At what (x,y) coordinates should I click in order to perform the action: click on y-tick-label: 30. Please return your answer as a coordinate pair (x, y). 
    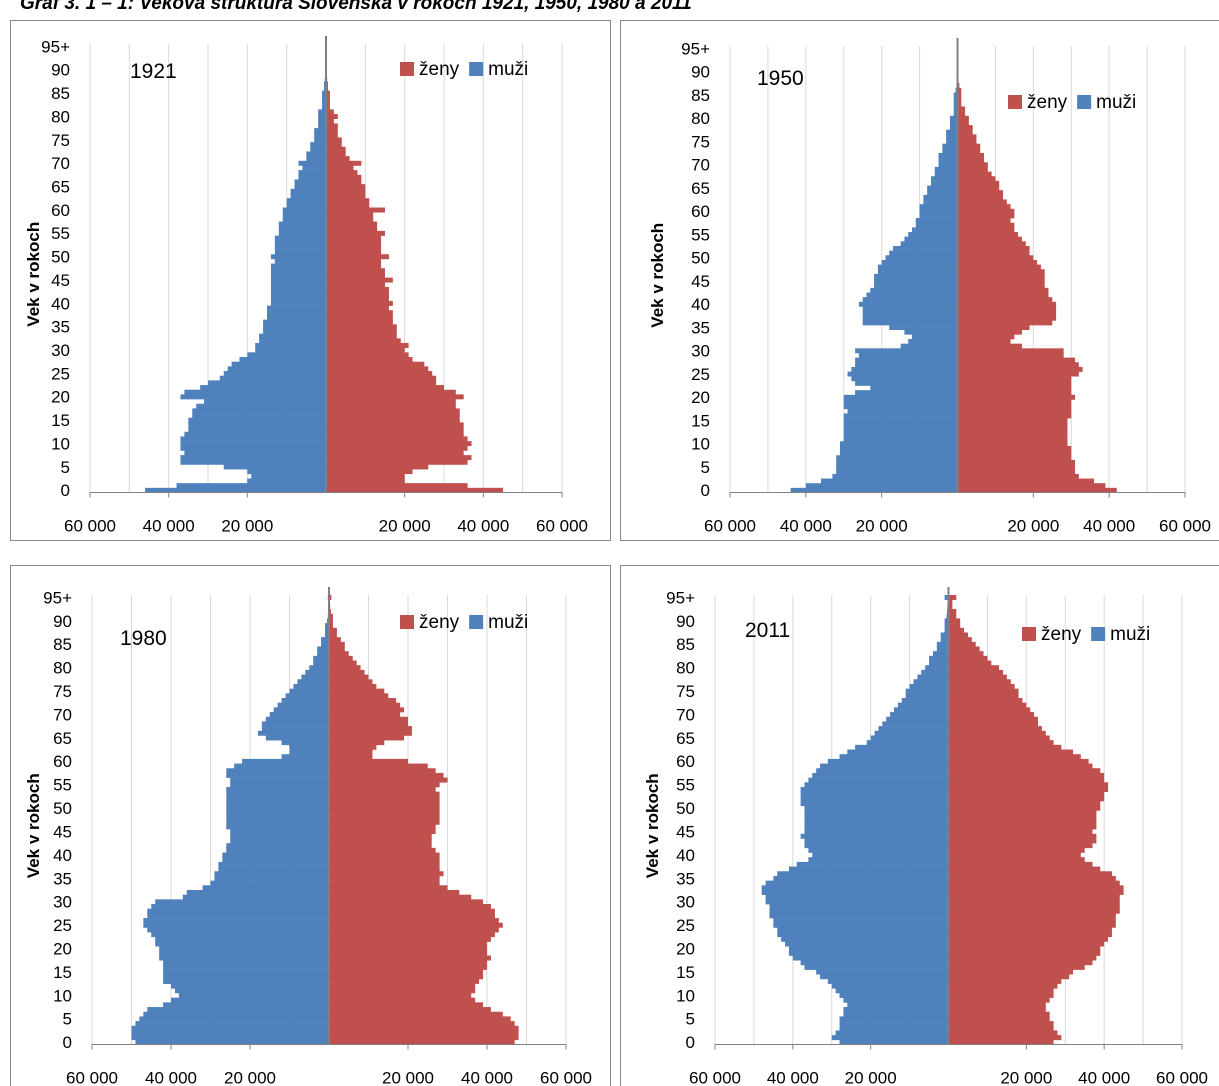
    Looking at the image, I should click on (700, 351).